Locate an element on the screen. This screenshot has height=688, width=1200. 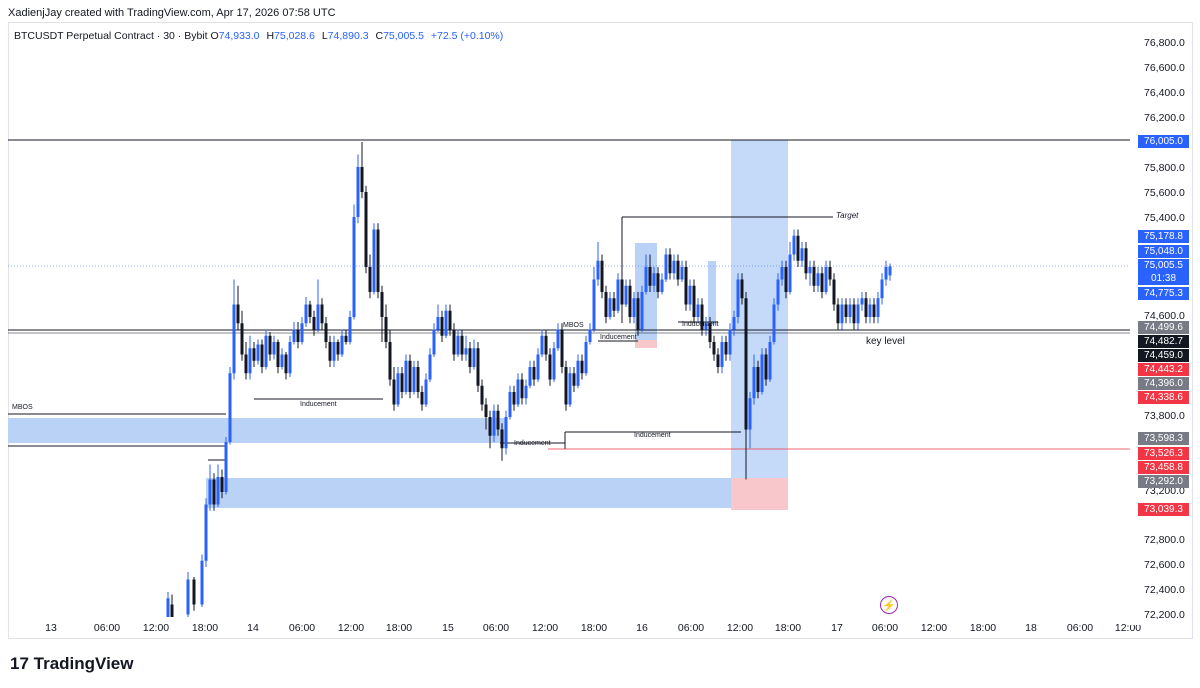
symbol-title: BTCUSDT Perpetual Contract · 30 · Bybit is located at coordinates (111, 36).